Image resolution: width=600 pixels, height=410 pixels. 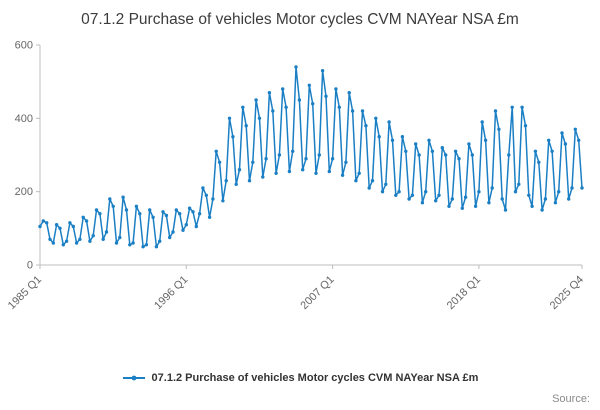 I want to click on y-tick-label: 400, so click(x=24, y=119).